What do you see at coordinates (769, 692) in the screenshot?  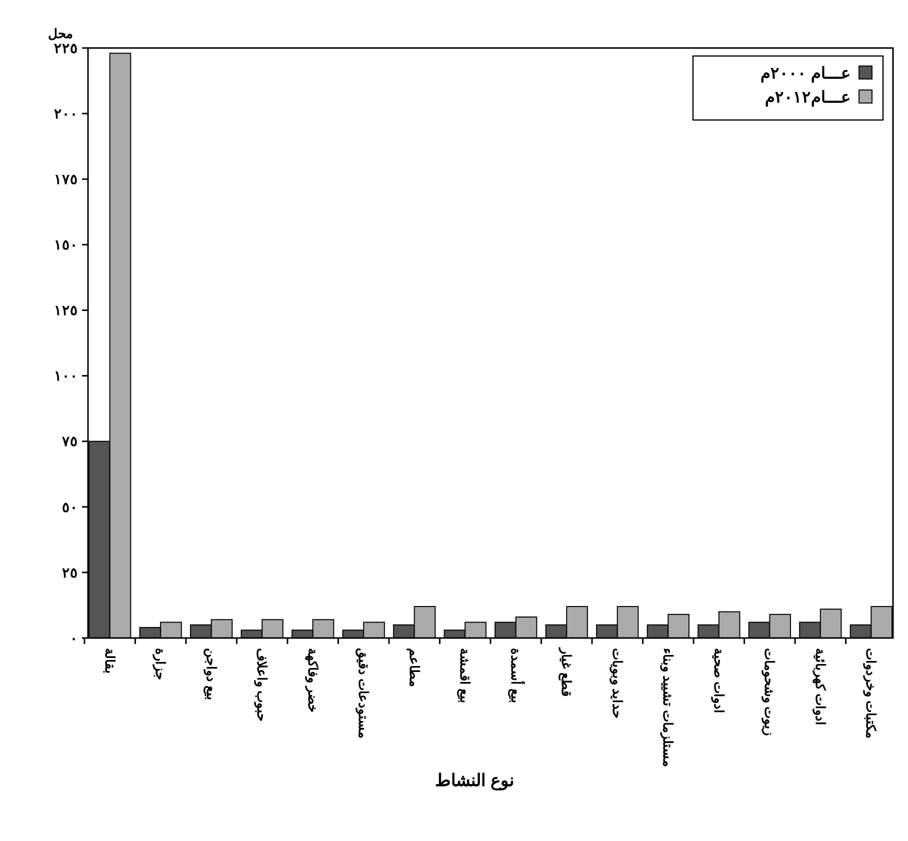 I see `x-tick-label: زيوت وشحومات` at bounding box center [769, 692].